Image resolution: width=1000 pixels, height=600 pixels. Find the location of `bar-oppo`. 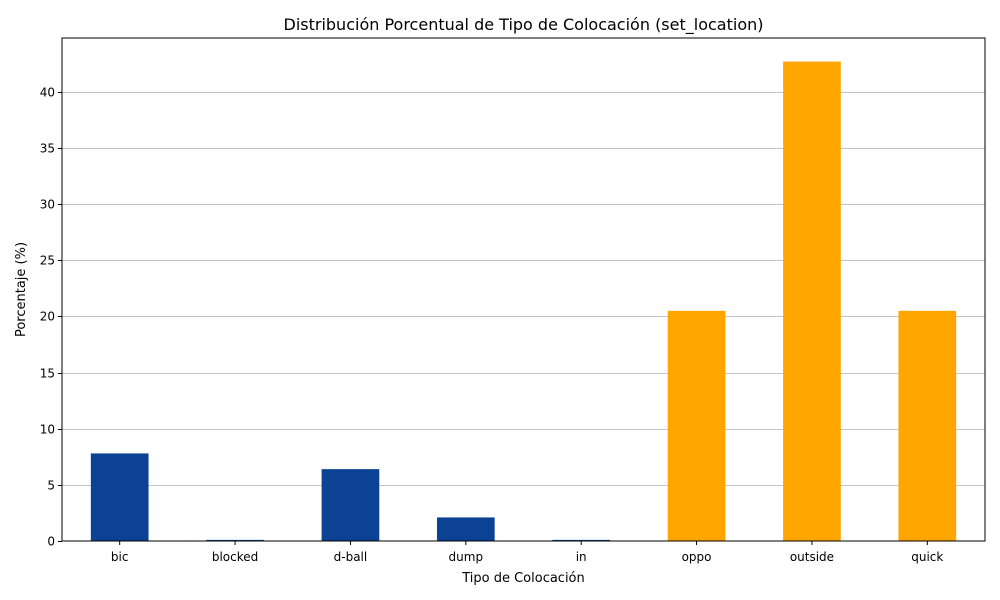

bar-oppo is located at coordinates (696, 425).